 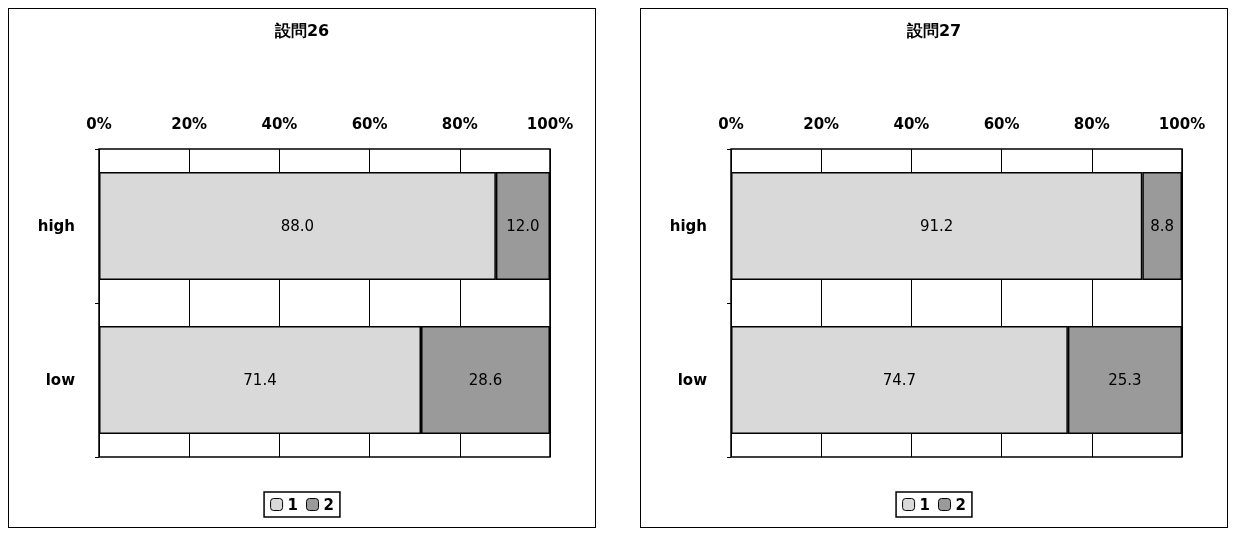 I want to click on data-label: 12.0, so click(x=523, y=226).